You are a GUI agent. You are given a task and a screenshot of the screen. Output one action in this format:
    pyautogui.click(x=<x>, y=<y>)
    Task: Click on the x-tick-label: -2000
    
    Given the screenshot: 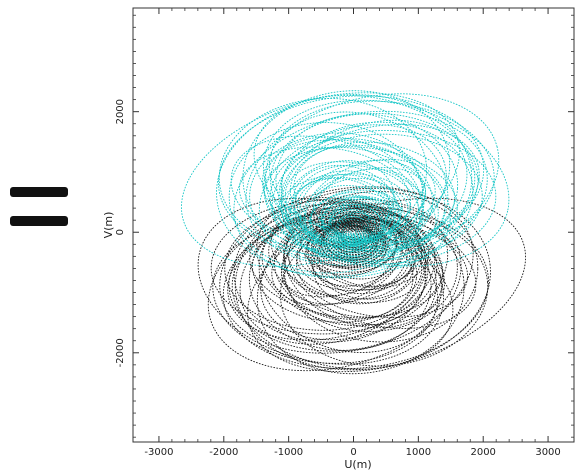 What is the action you would take?
    pyautogui.click(x=223, y=452)
    